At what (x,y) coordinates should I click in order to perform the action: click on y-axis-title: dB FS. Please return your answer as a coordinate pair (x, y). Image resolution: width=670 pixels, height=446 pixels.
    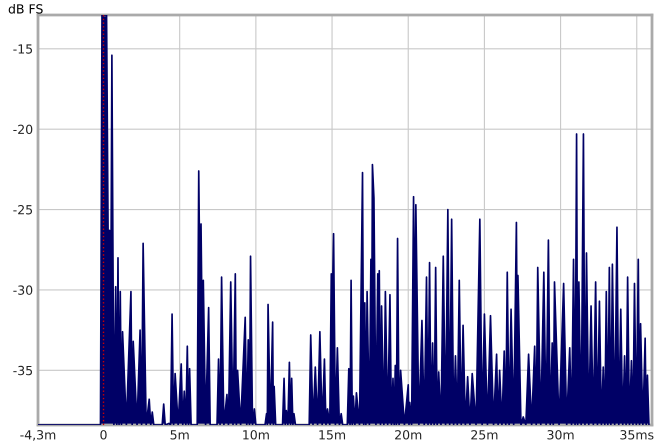
    Looking at the image, I should click on (25, 9).